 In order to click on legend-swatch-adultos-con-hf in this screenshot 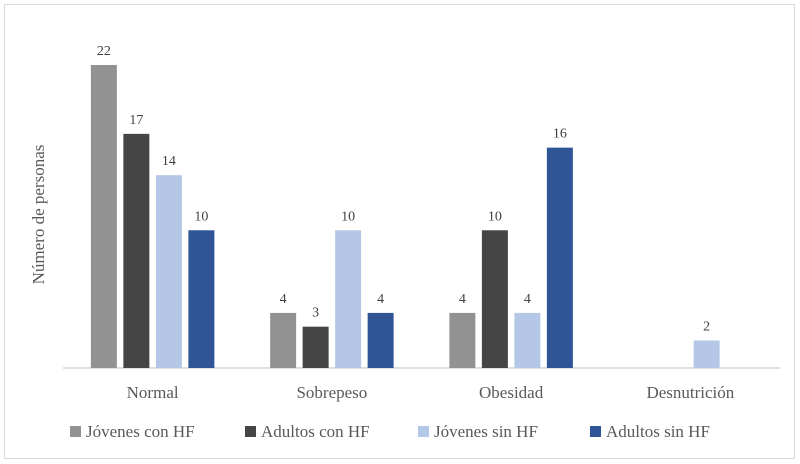, I will do `click(250, 431)`.